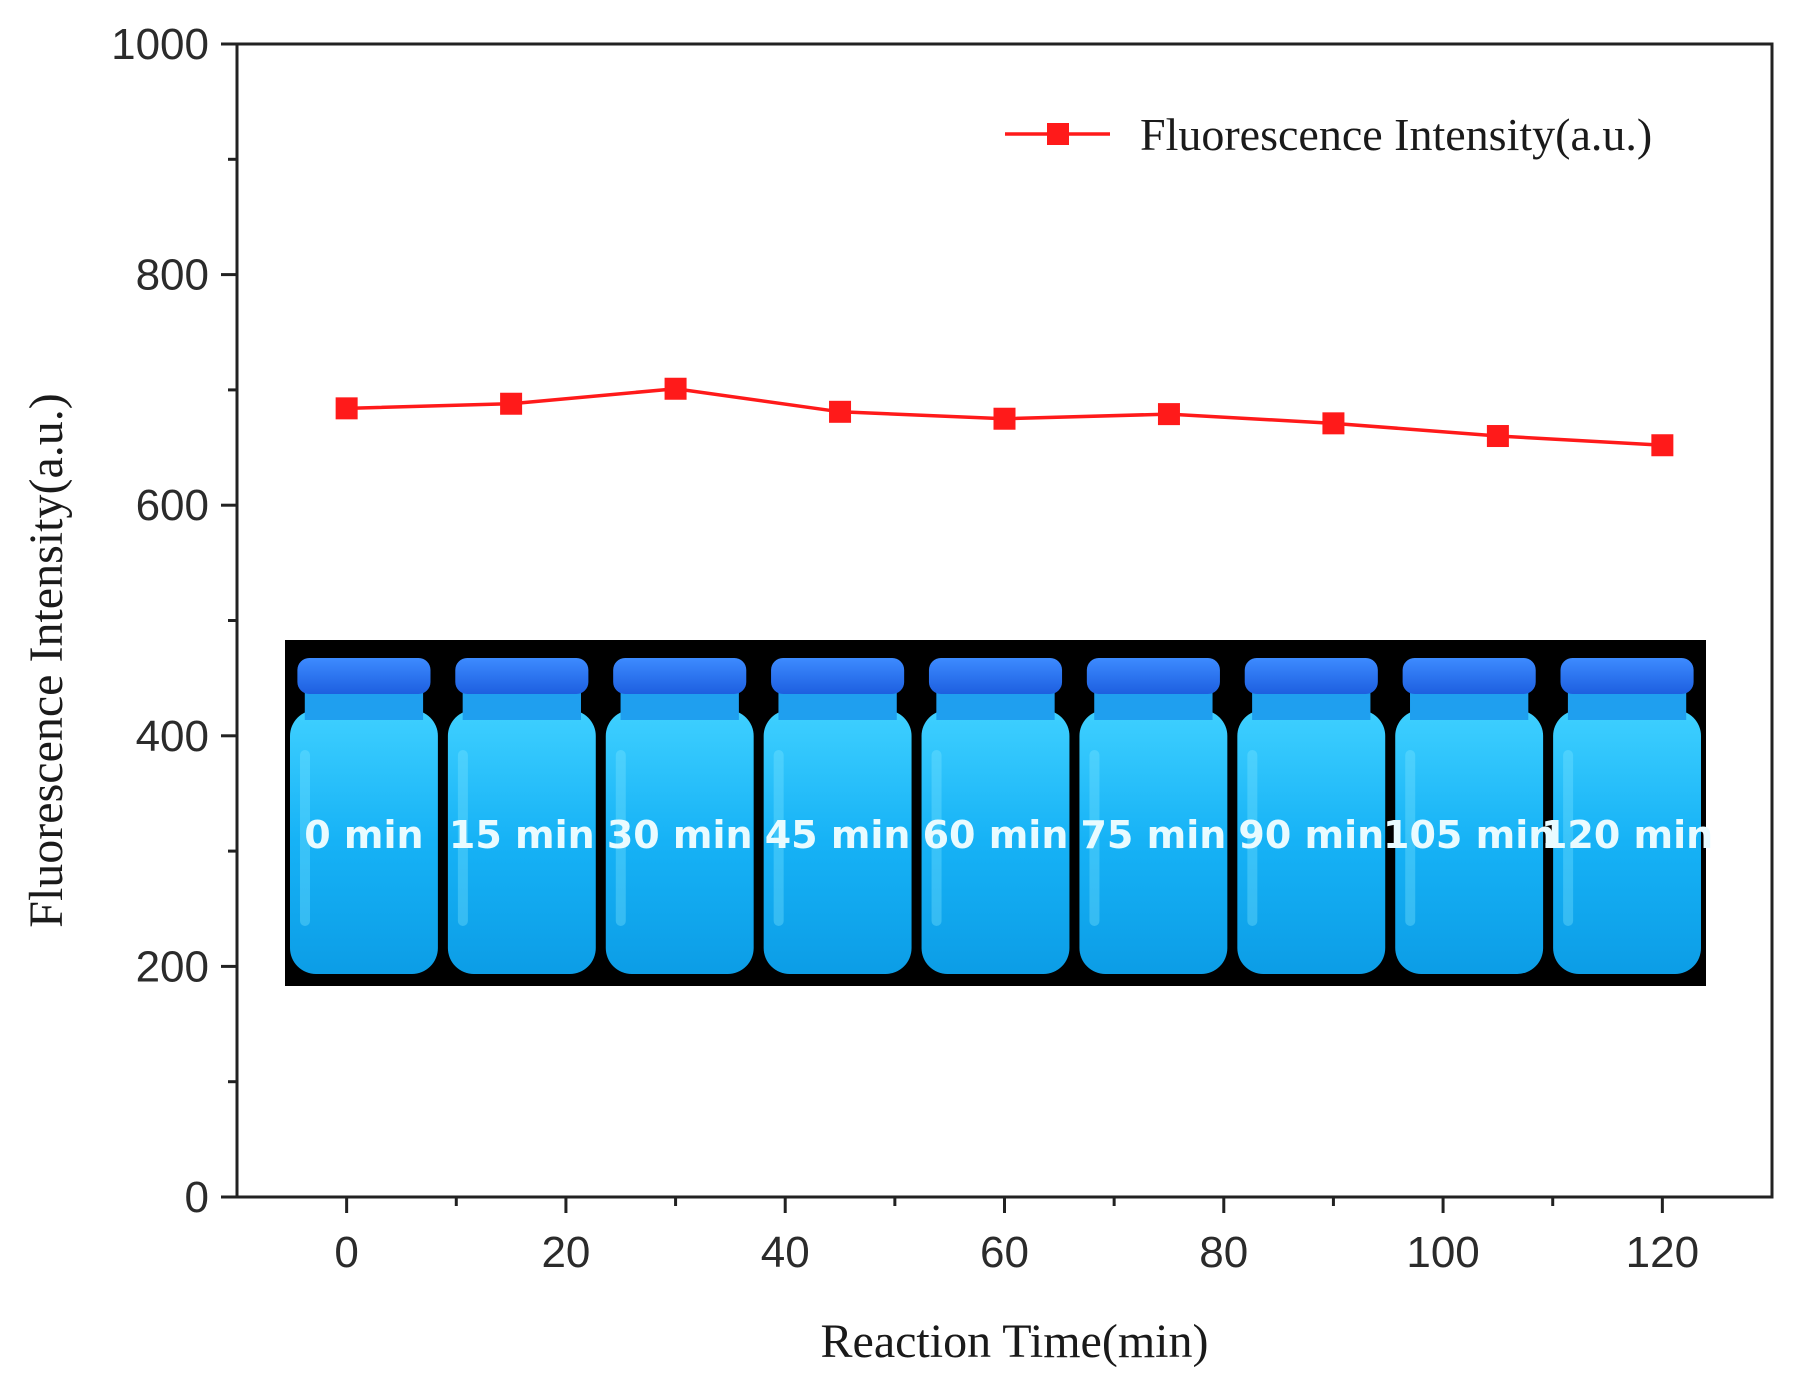 The width and height of the screenshot is (1800, 1397). I want to click on vial: 120 min, so click(1627, 816).